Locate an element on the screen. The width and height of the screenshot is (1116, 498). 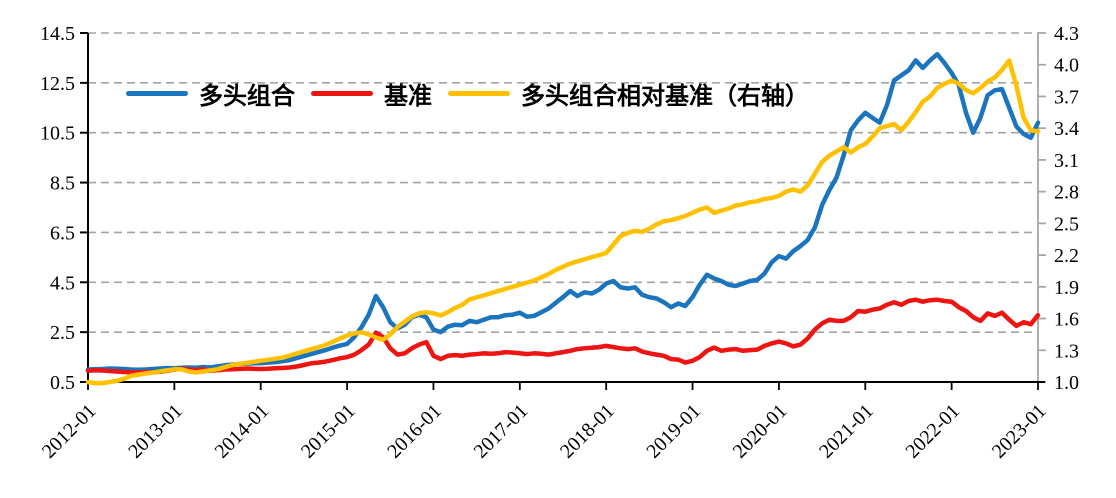
x-axis-label: 2020-01 is located at coordinates (760, 431).